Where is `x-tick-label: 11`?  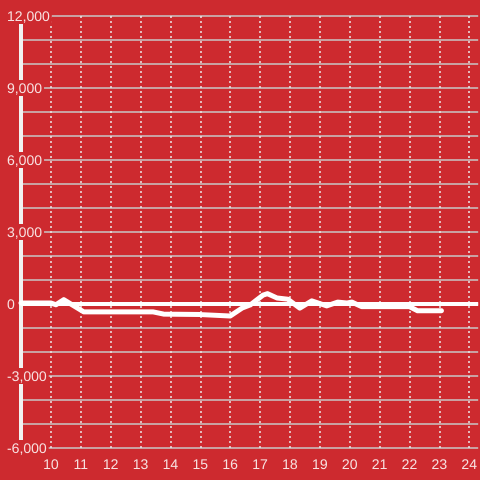
x-tick-label: 11 is located at coordinates (80, 464).